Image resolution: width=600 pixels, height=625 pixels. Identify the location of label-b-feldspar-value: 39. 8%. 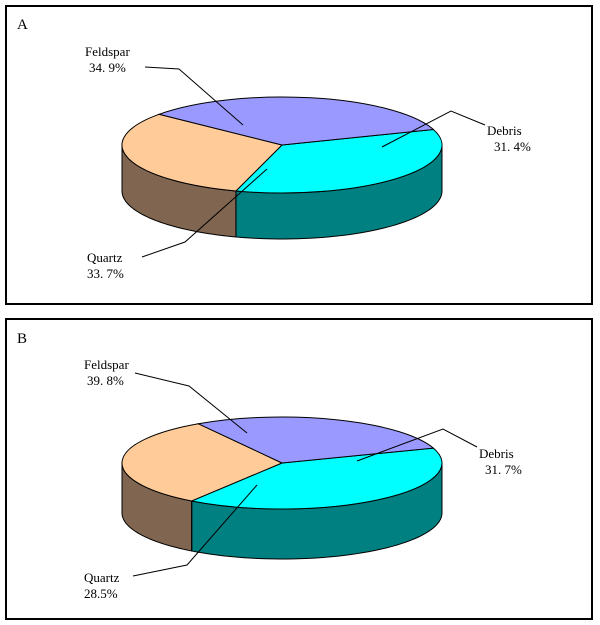
(105, 380).